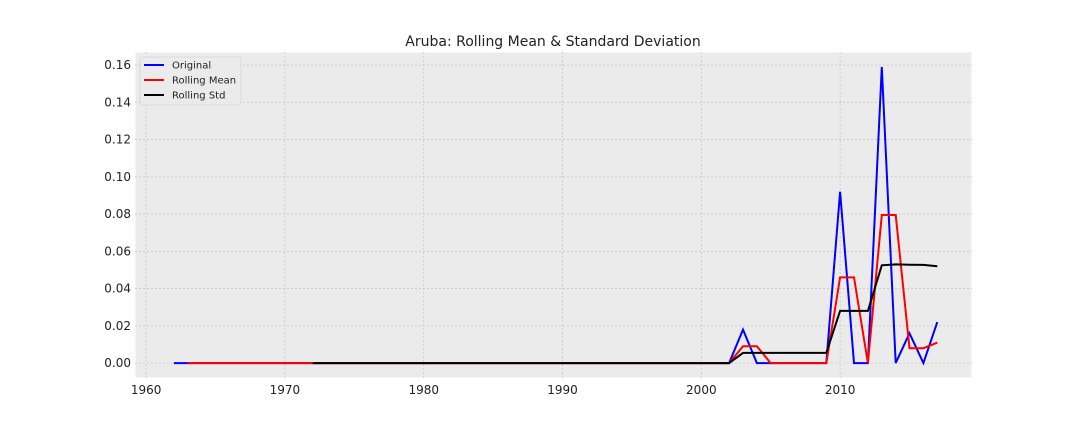  Describe the element at coordinates (117, 140) in the screenshot. I see `y-tick-label: 0.12` at that location.